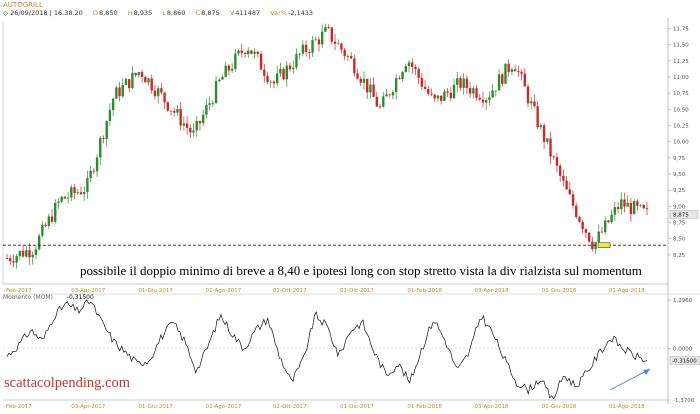 Image resolution: width=700 pixels, height=414 pixels. Describe the element at coordinates (176, 13) in the screenshot. I see `low-value: 8,860` at that location.